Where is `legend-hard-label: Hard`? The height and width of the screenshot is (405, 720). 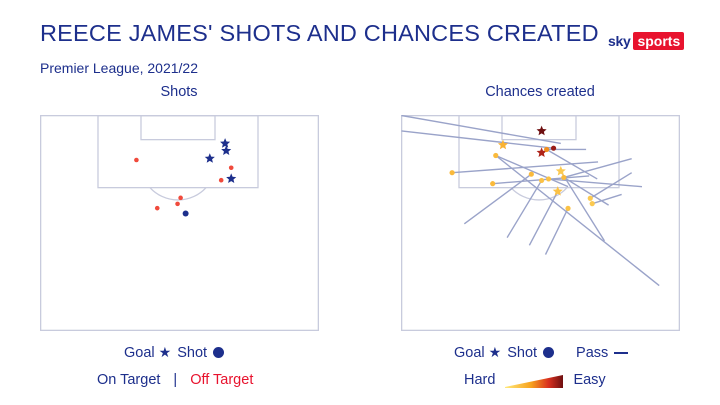
legend-hard-label: Hard is located at coordinates (480, 380).